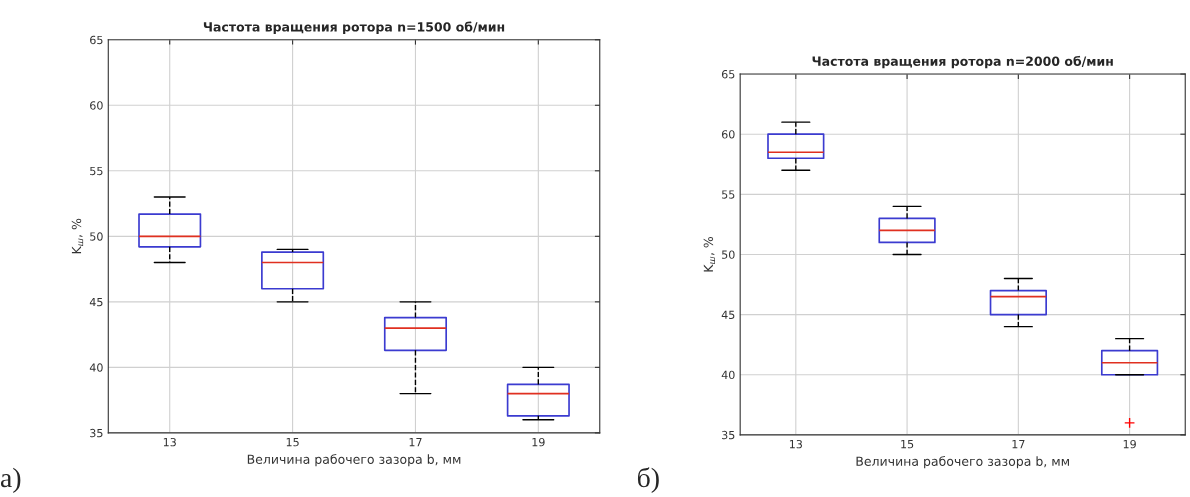 This screenshot has height=497, width=1190. Describe the element at coordinates (10, 480) in the screenshot. I see `text: а)` at that location.